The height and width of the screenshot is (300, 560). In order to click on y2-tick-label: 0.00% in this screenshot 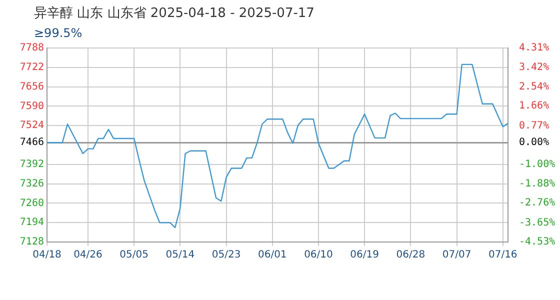, I will do `click(534, 142)`.